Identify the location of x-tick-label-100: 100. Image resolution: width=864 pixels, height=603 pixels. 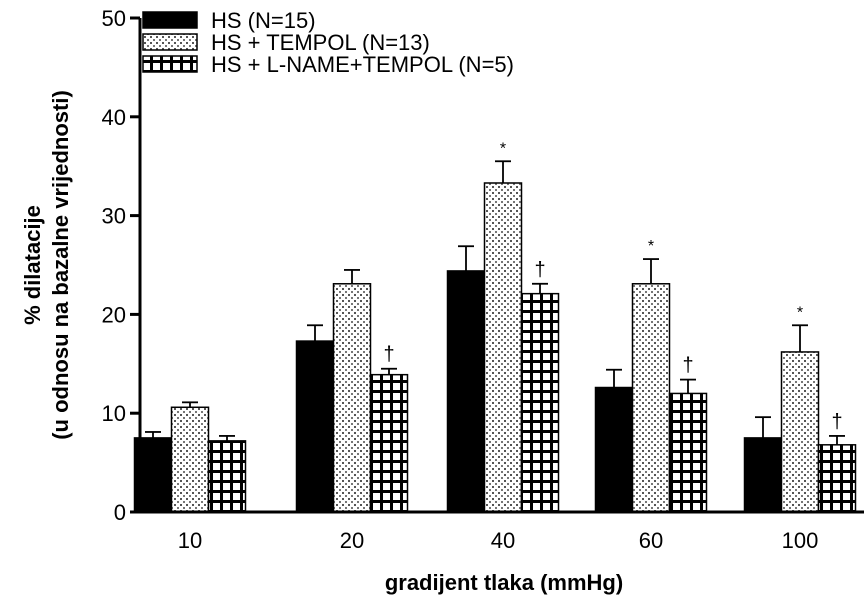
(800, 540).